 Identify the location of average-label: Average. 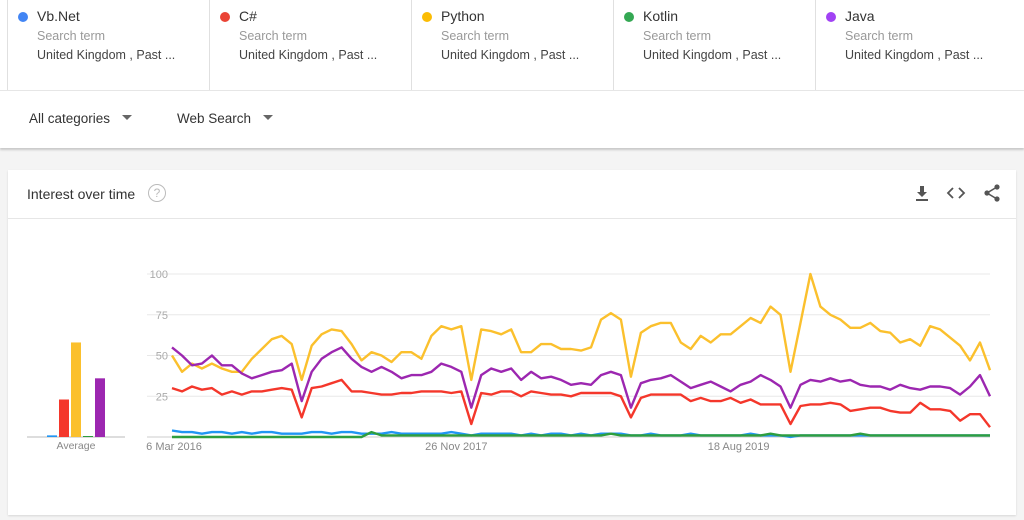
(76, 446).